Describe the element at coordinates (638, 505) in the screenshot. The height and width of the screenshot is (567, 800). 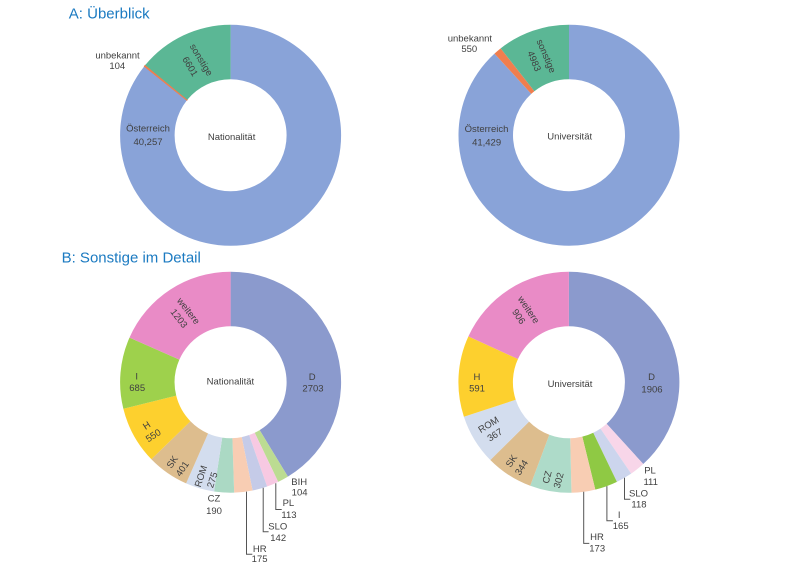
I see `svg-text: 118` at that location.